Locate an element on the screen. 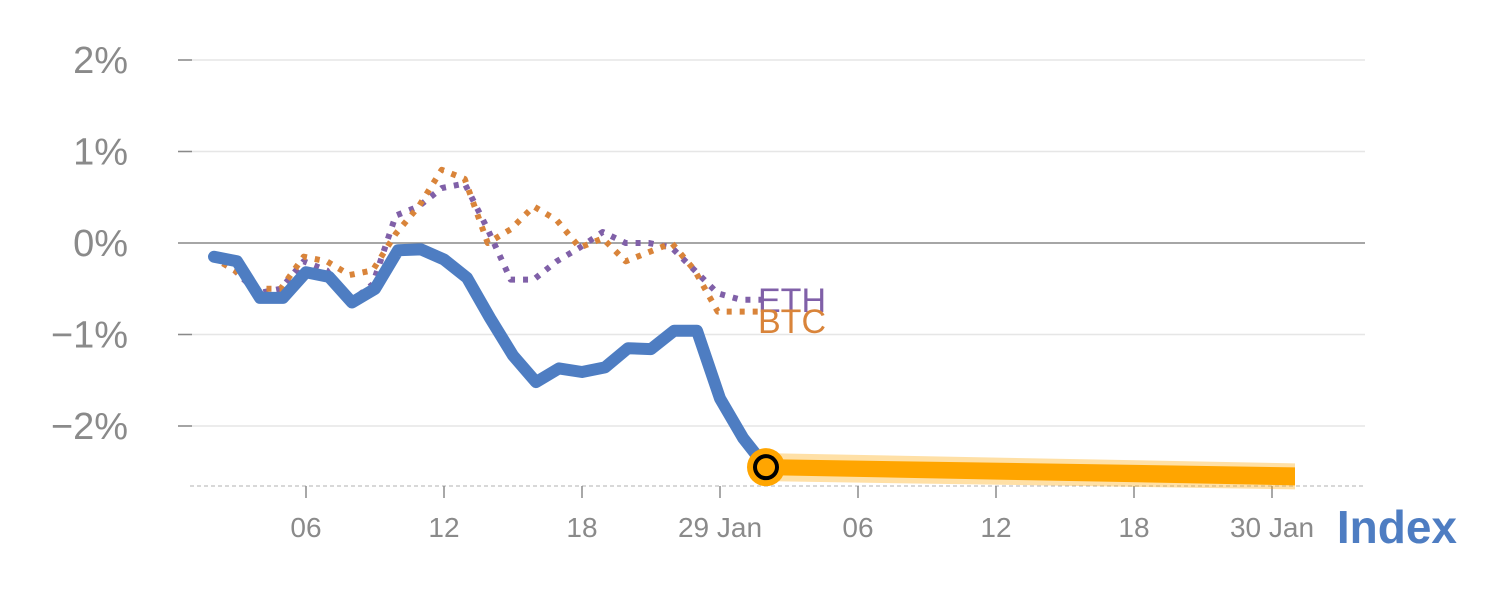  eth-line is located at coordinates (487, 243).